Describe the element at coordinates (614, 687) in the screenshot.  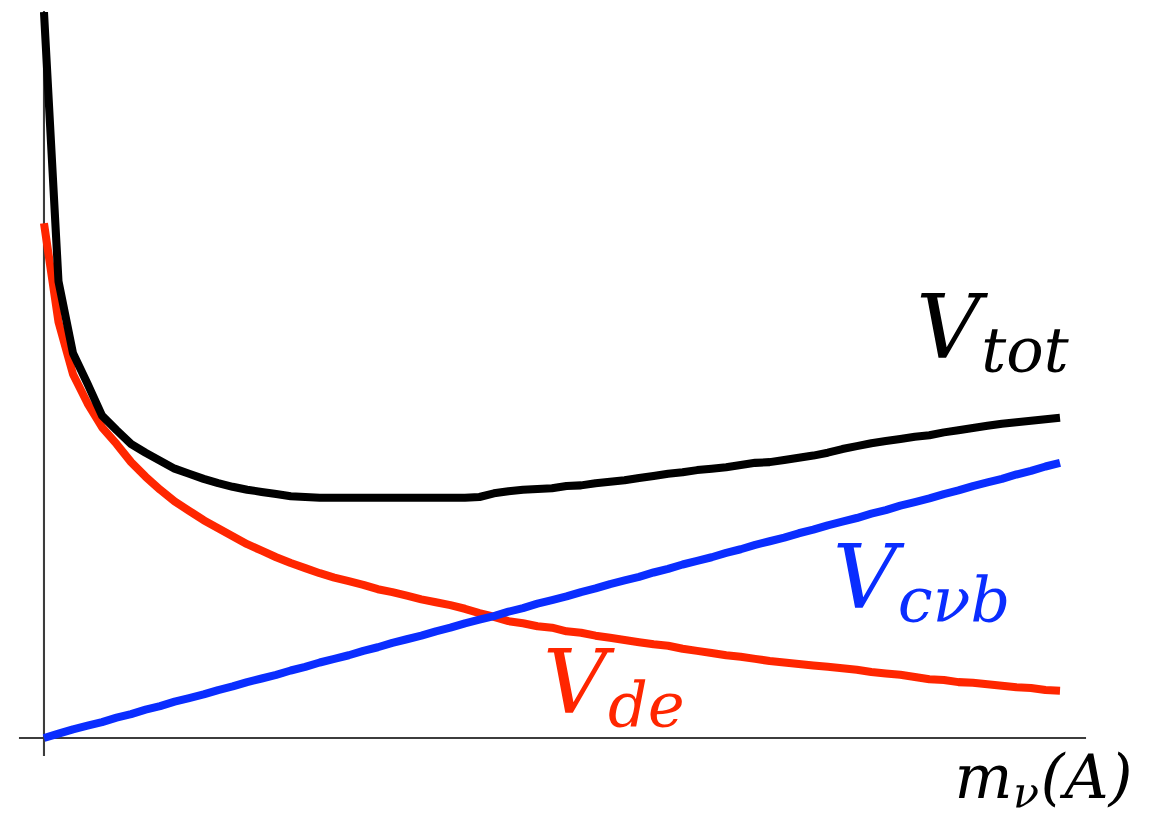
I see `series-label: V$_{de}$` at that location.